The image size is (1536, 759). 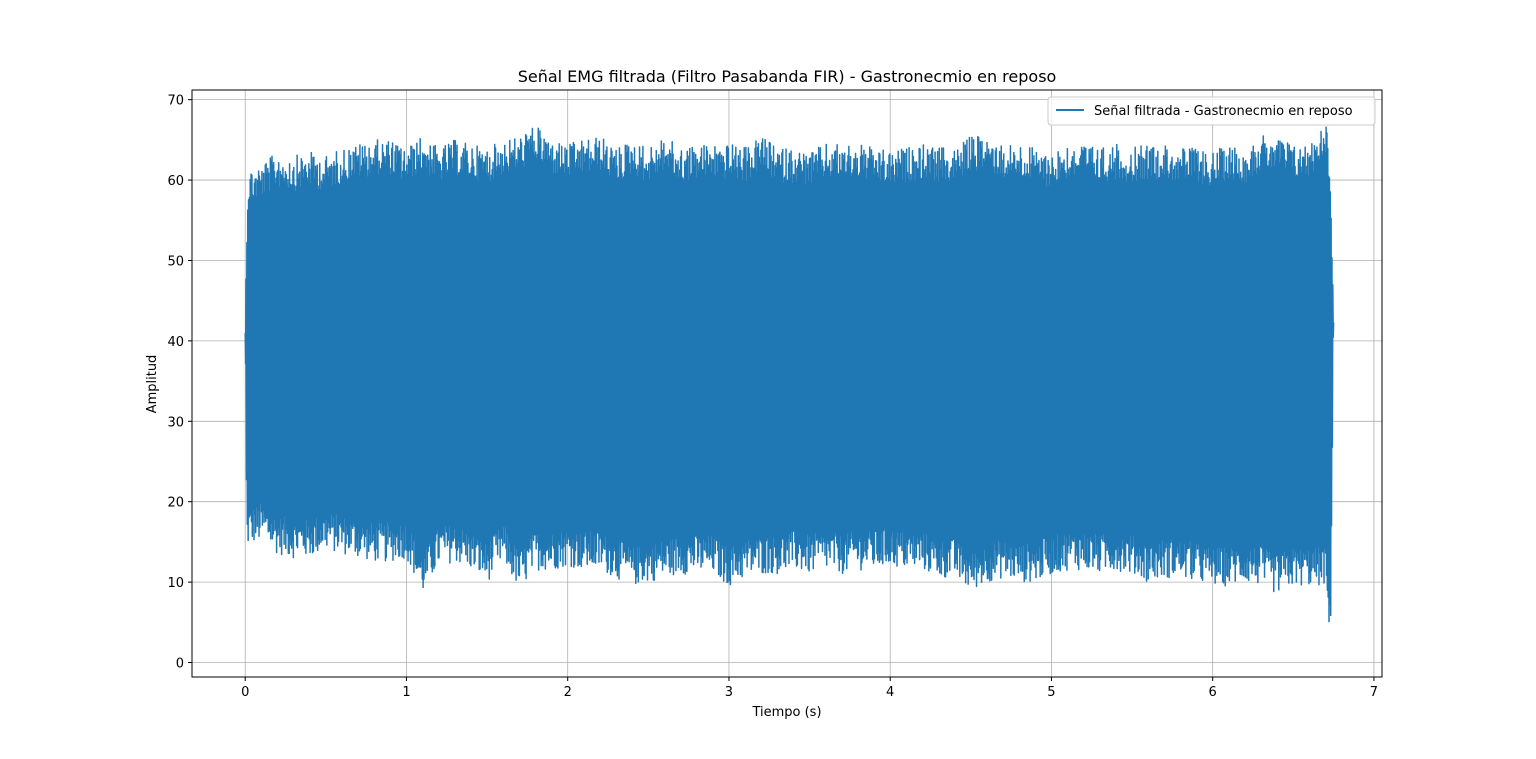 I want to click on y-axis-label: Amplitud, so click(x=152, y=384).